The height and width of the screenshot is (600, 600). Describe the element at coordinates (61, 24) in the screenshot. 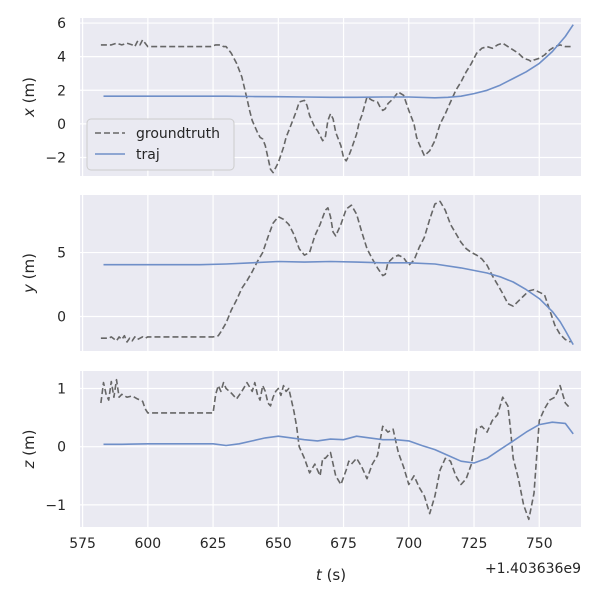

I see `y-tick-label: 6` at that location.